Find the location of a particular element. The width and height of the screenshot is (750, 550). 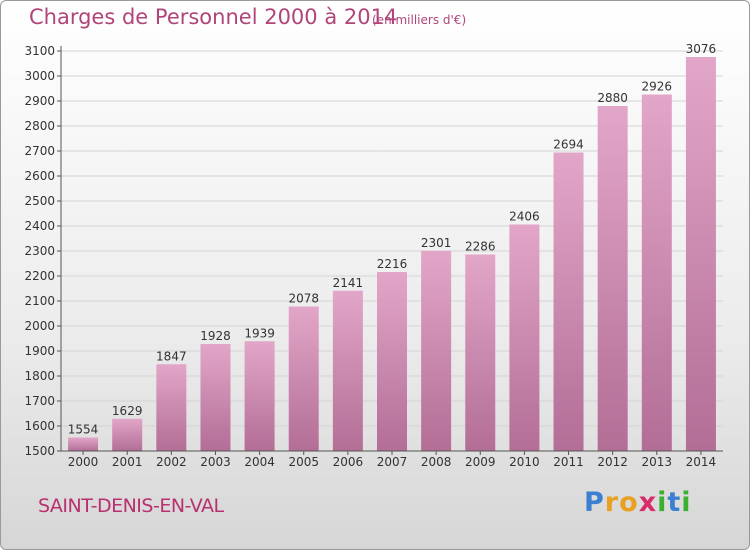

bar-value-label: 2301 is located at coordinates (436, 243).